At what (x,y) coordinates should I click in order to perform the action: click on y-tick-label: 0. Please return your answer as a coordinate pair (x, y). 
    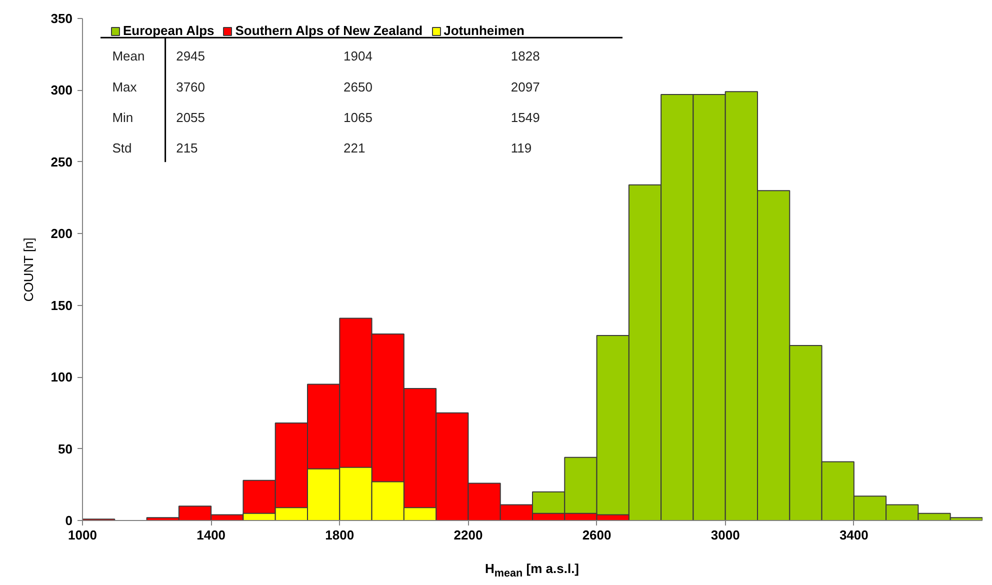
    Looking at the image, I should click on (69, 520).